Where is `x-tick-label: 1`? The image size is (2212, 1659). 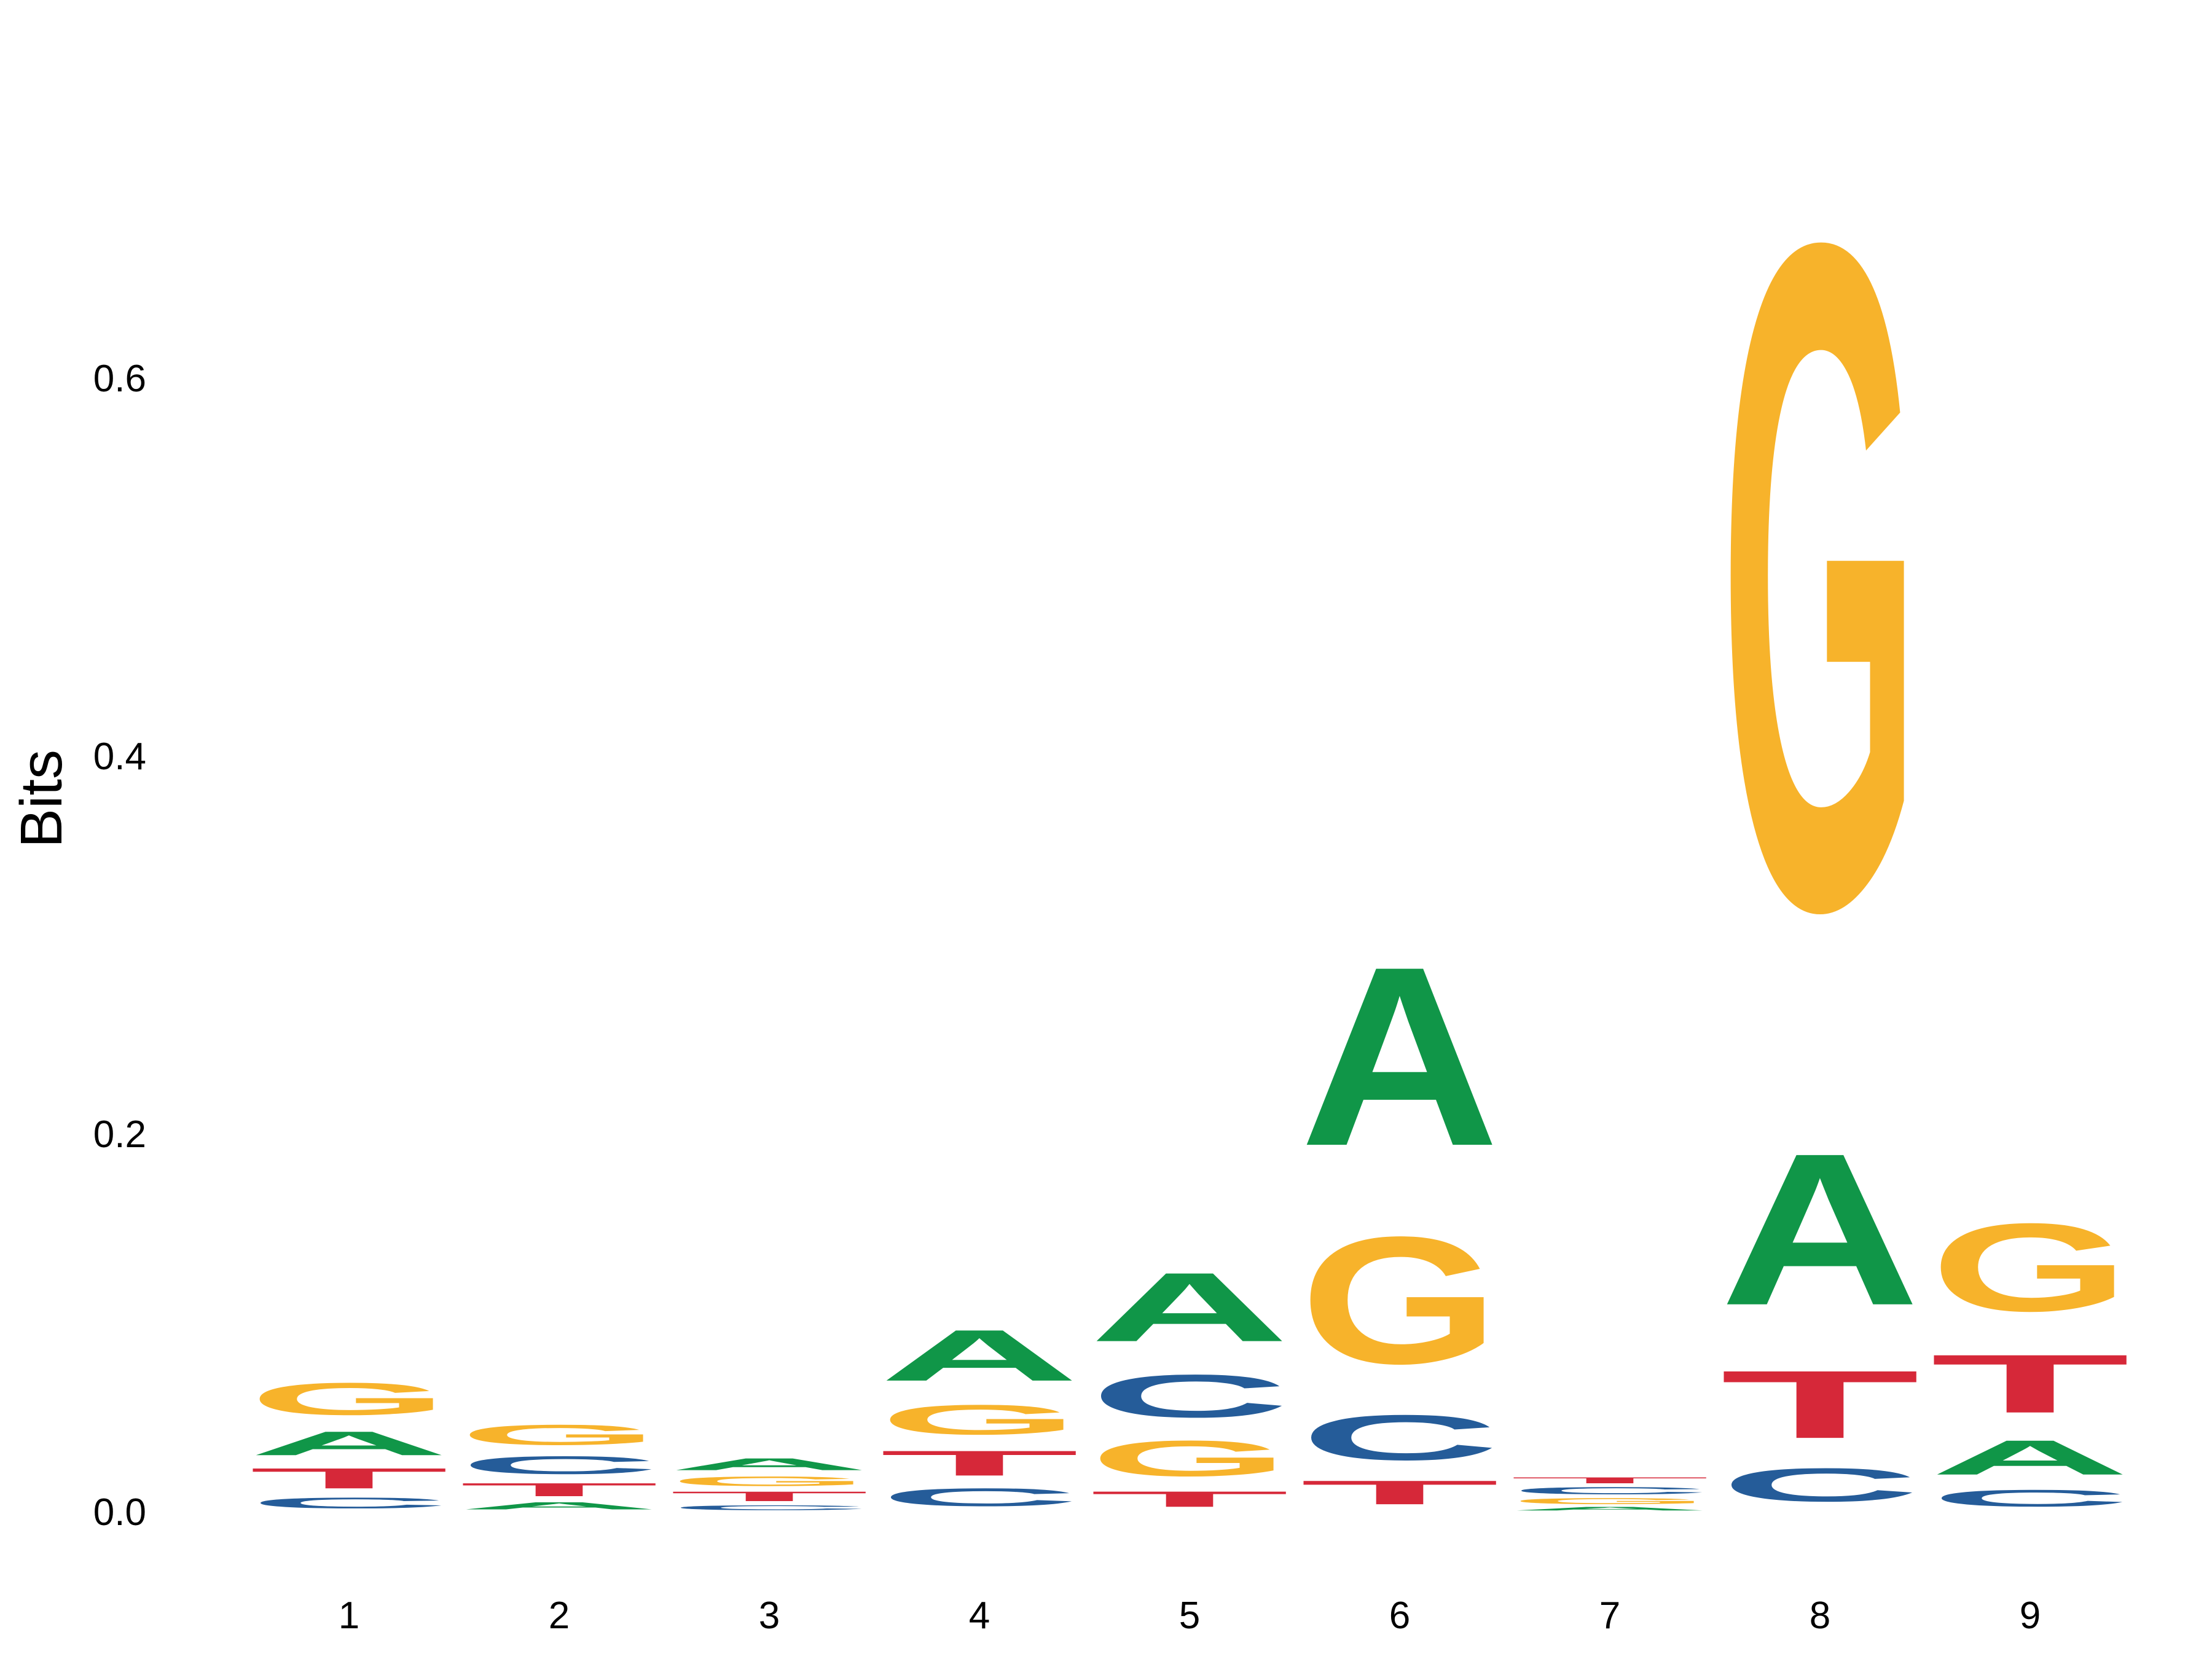
x-tick-label: 1 is located at coordinates (349, 1615).